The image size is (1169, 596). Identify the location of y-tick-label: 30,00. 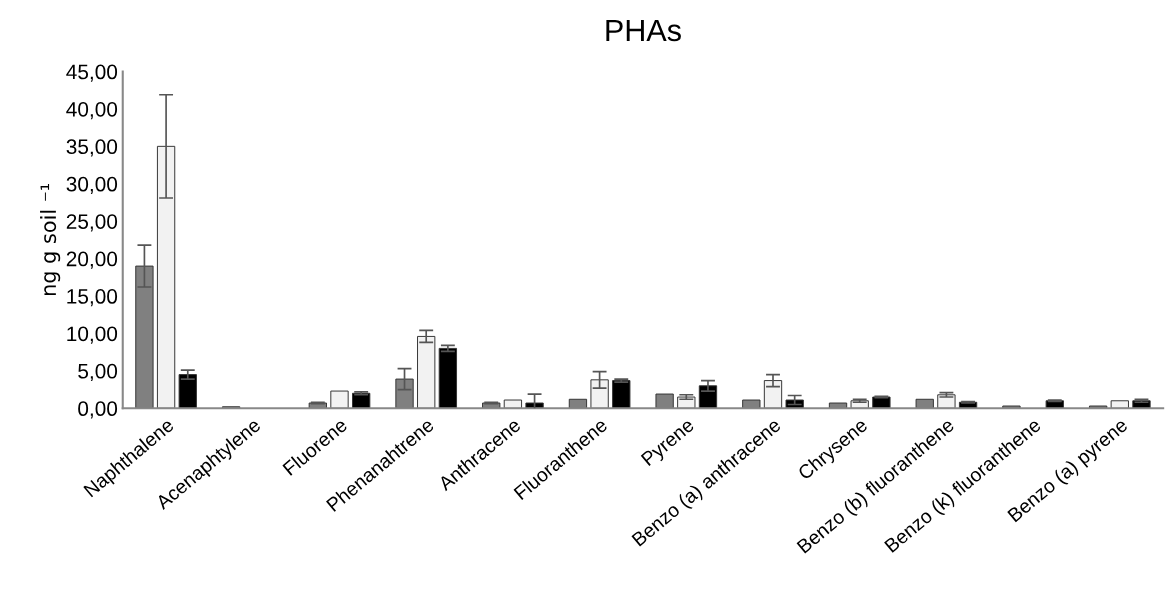
(92, 185).